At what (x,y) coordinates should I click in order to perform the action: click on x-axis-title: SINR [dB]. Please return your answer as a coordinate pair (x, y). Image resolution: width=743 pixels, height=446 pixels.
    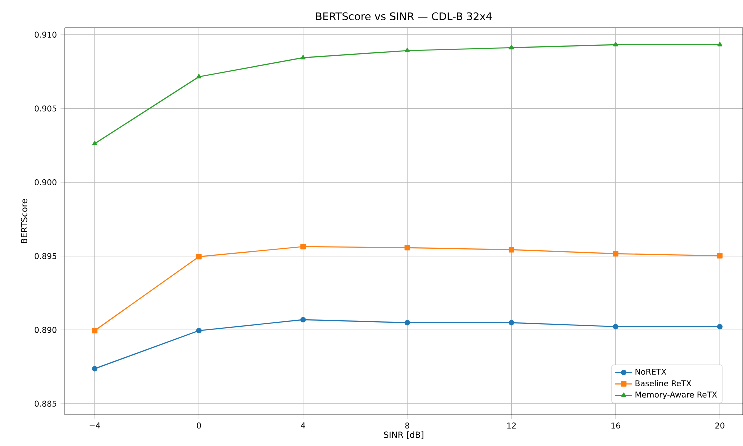
    Looking at the image, I should click on (404, 436).